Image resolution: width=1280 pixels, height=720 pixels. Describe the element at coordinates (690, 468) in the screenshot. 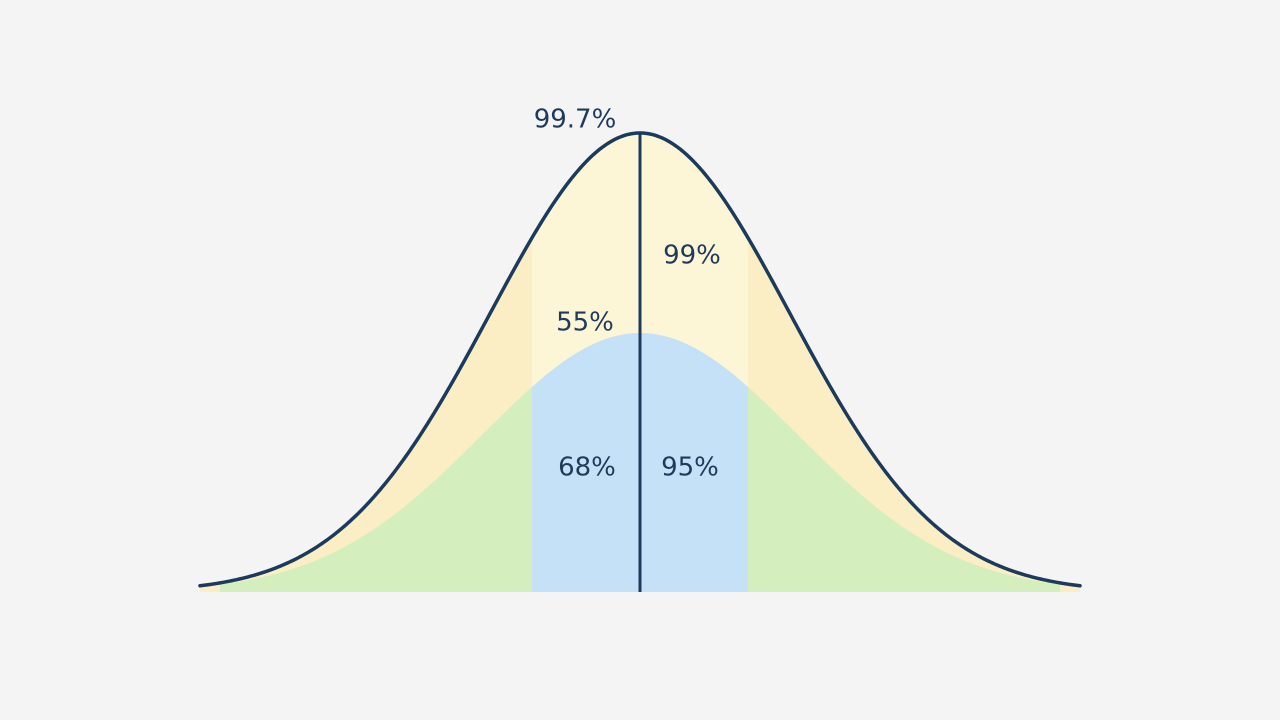

I see `center-right-label: 95%` at that location.